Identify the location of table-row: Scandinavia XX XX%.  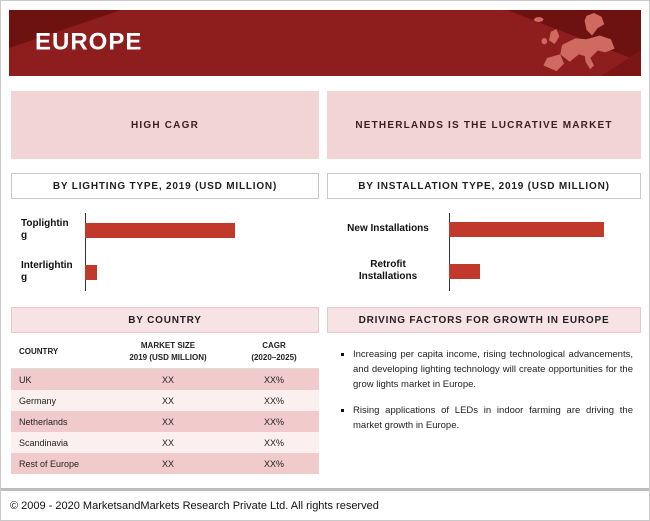
(165, 442).